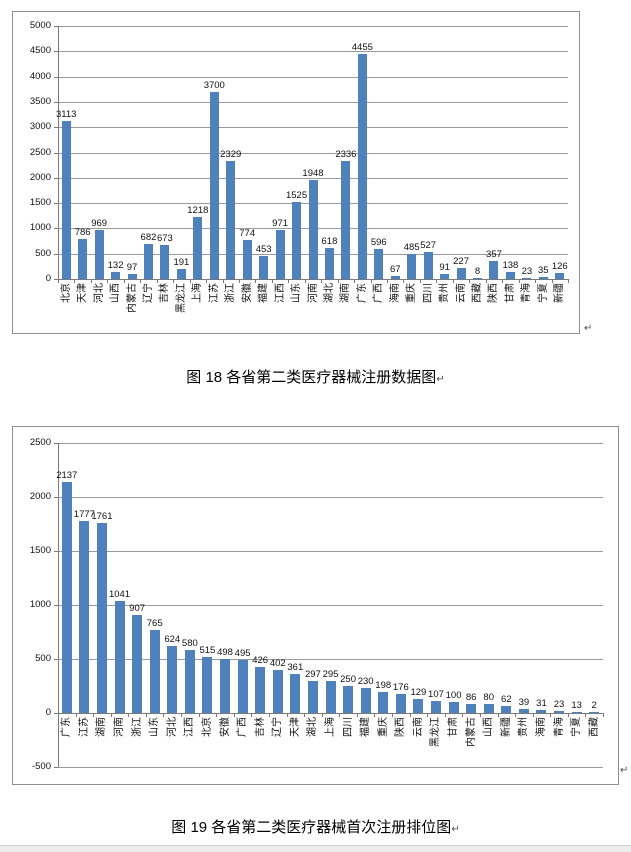 The image size is (631, 852). I want to click on x-category-label: 云南, so click(418, 727).